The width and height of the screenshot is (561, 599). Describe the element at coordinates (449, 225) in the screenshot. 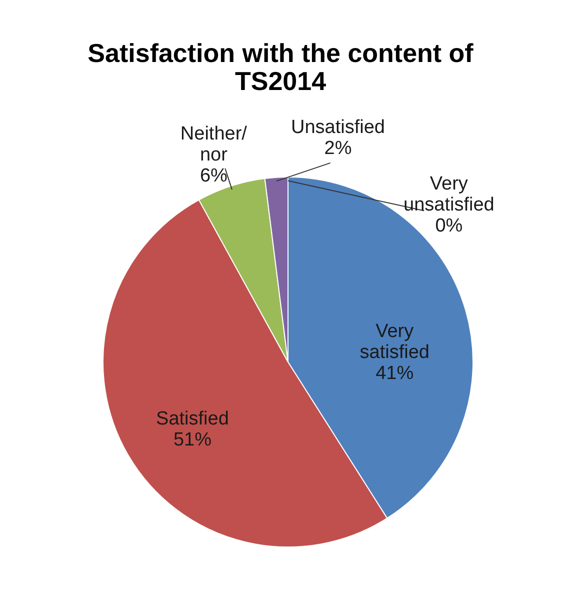

I see `text: 0%` at that location.